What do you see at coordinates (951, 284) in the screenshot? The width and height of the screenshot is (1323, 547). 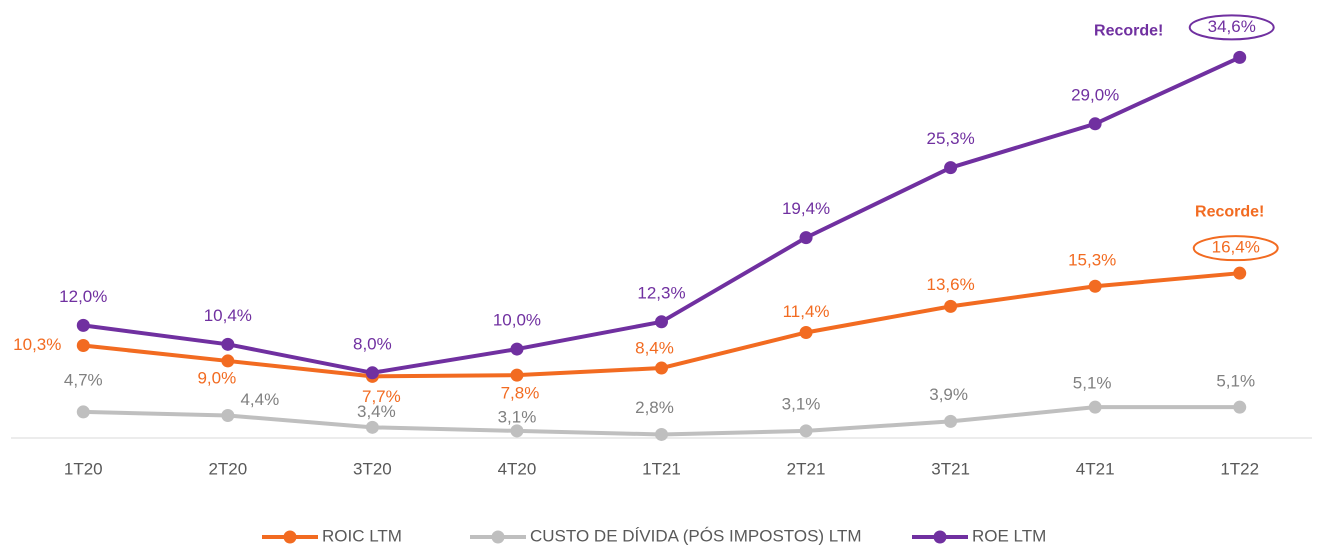 I see `value-label: 13,6%` at bounding box center [951, 284].